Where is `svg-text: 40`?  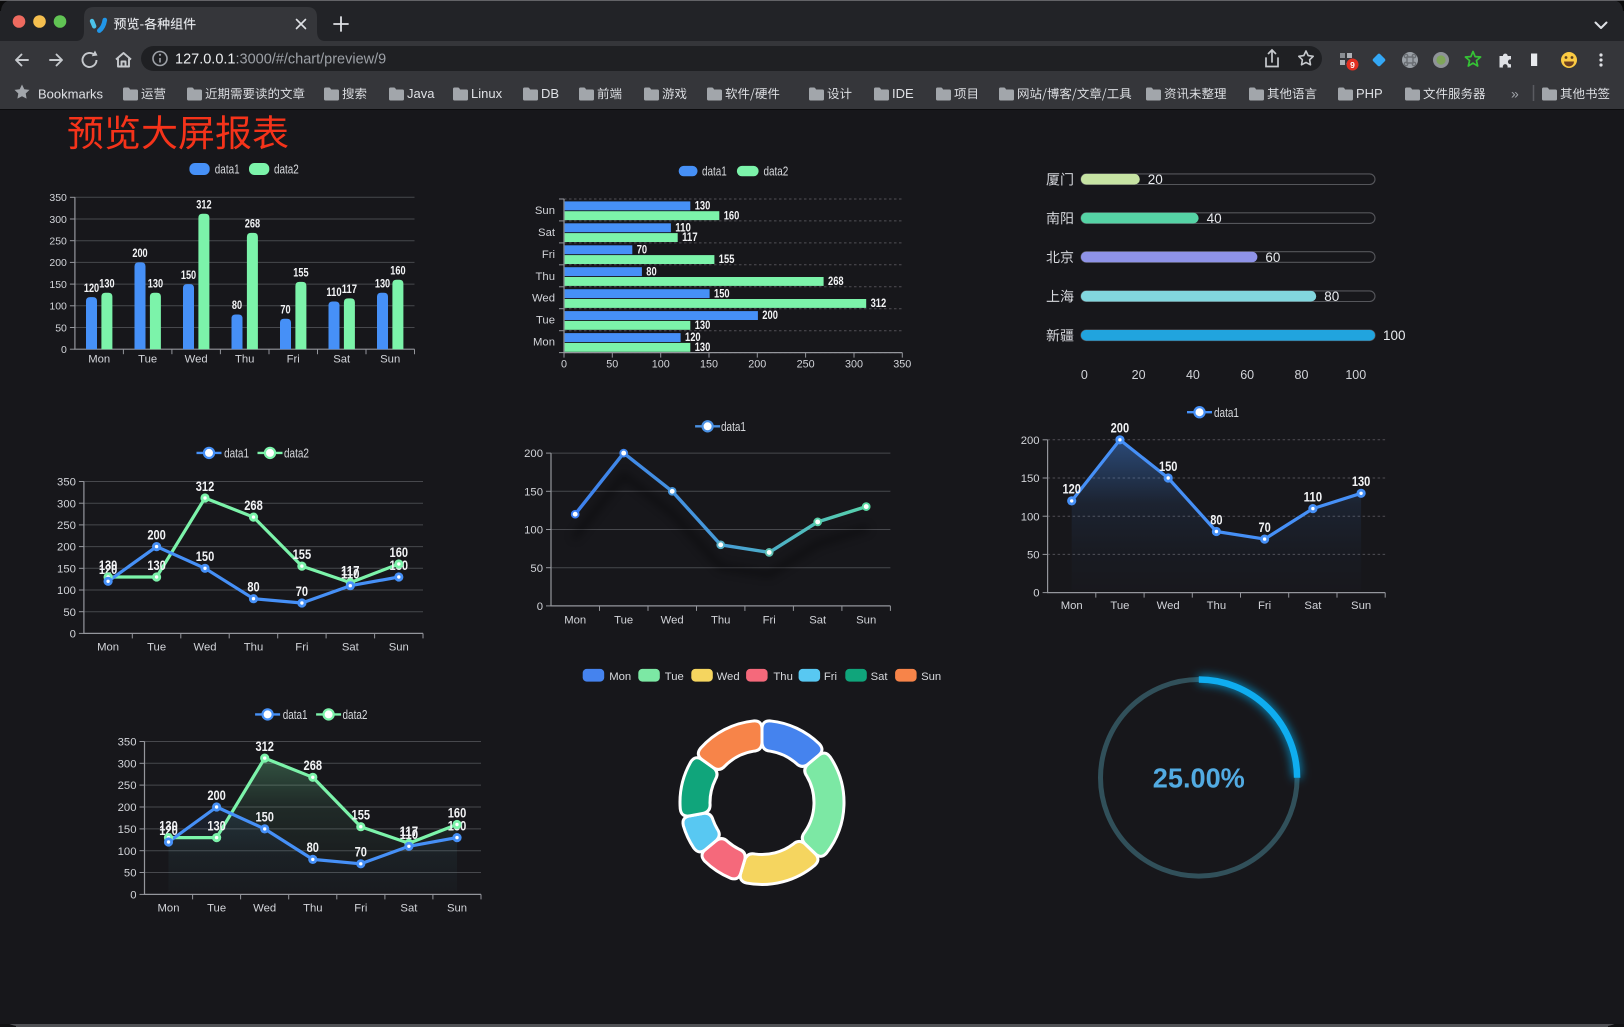
svg-text: 40 is located at coordinates (1193, 375).